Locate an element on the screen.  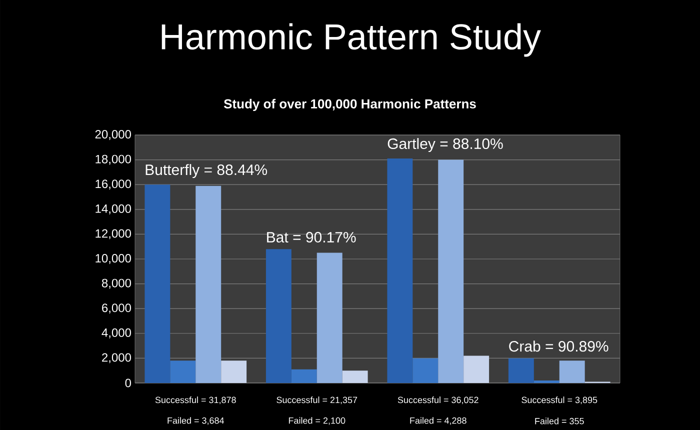
y-tick-label: 18,000 is located at coordinates (114, 159).